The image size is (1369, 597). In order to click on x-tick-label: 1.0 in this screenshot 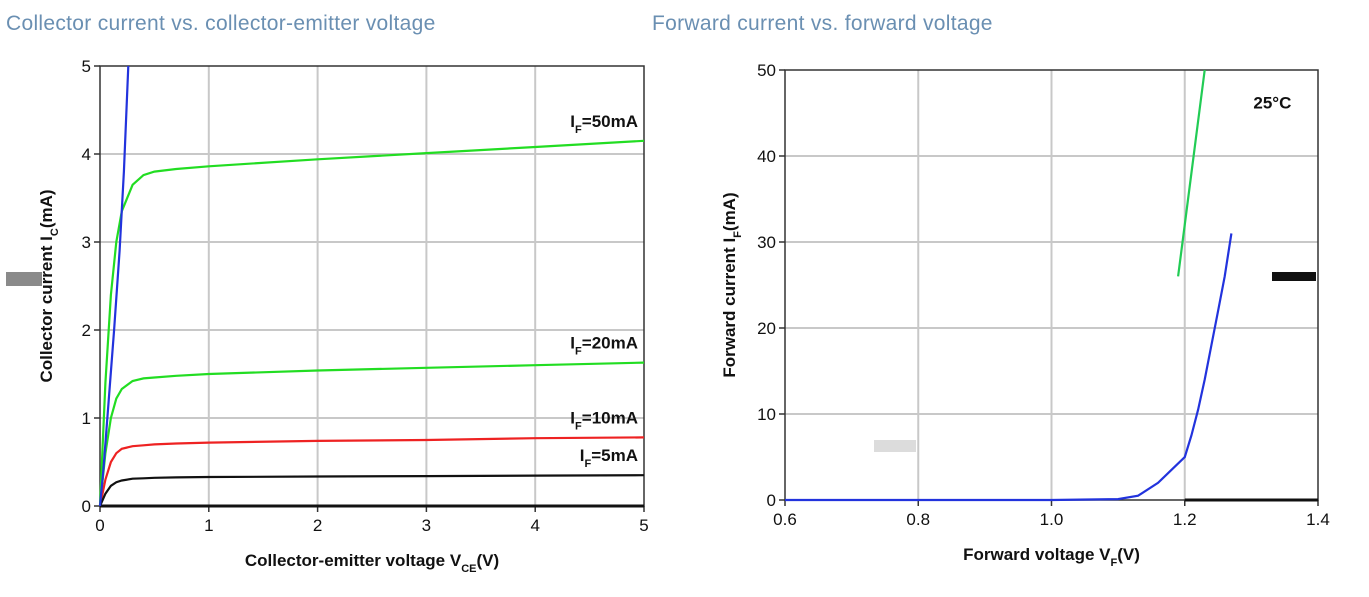, I will do `click(1052, 519)`.